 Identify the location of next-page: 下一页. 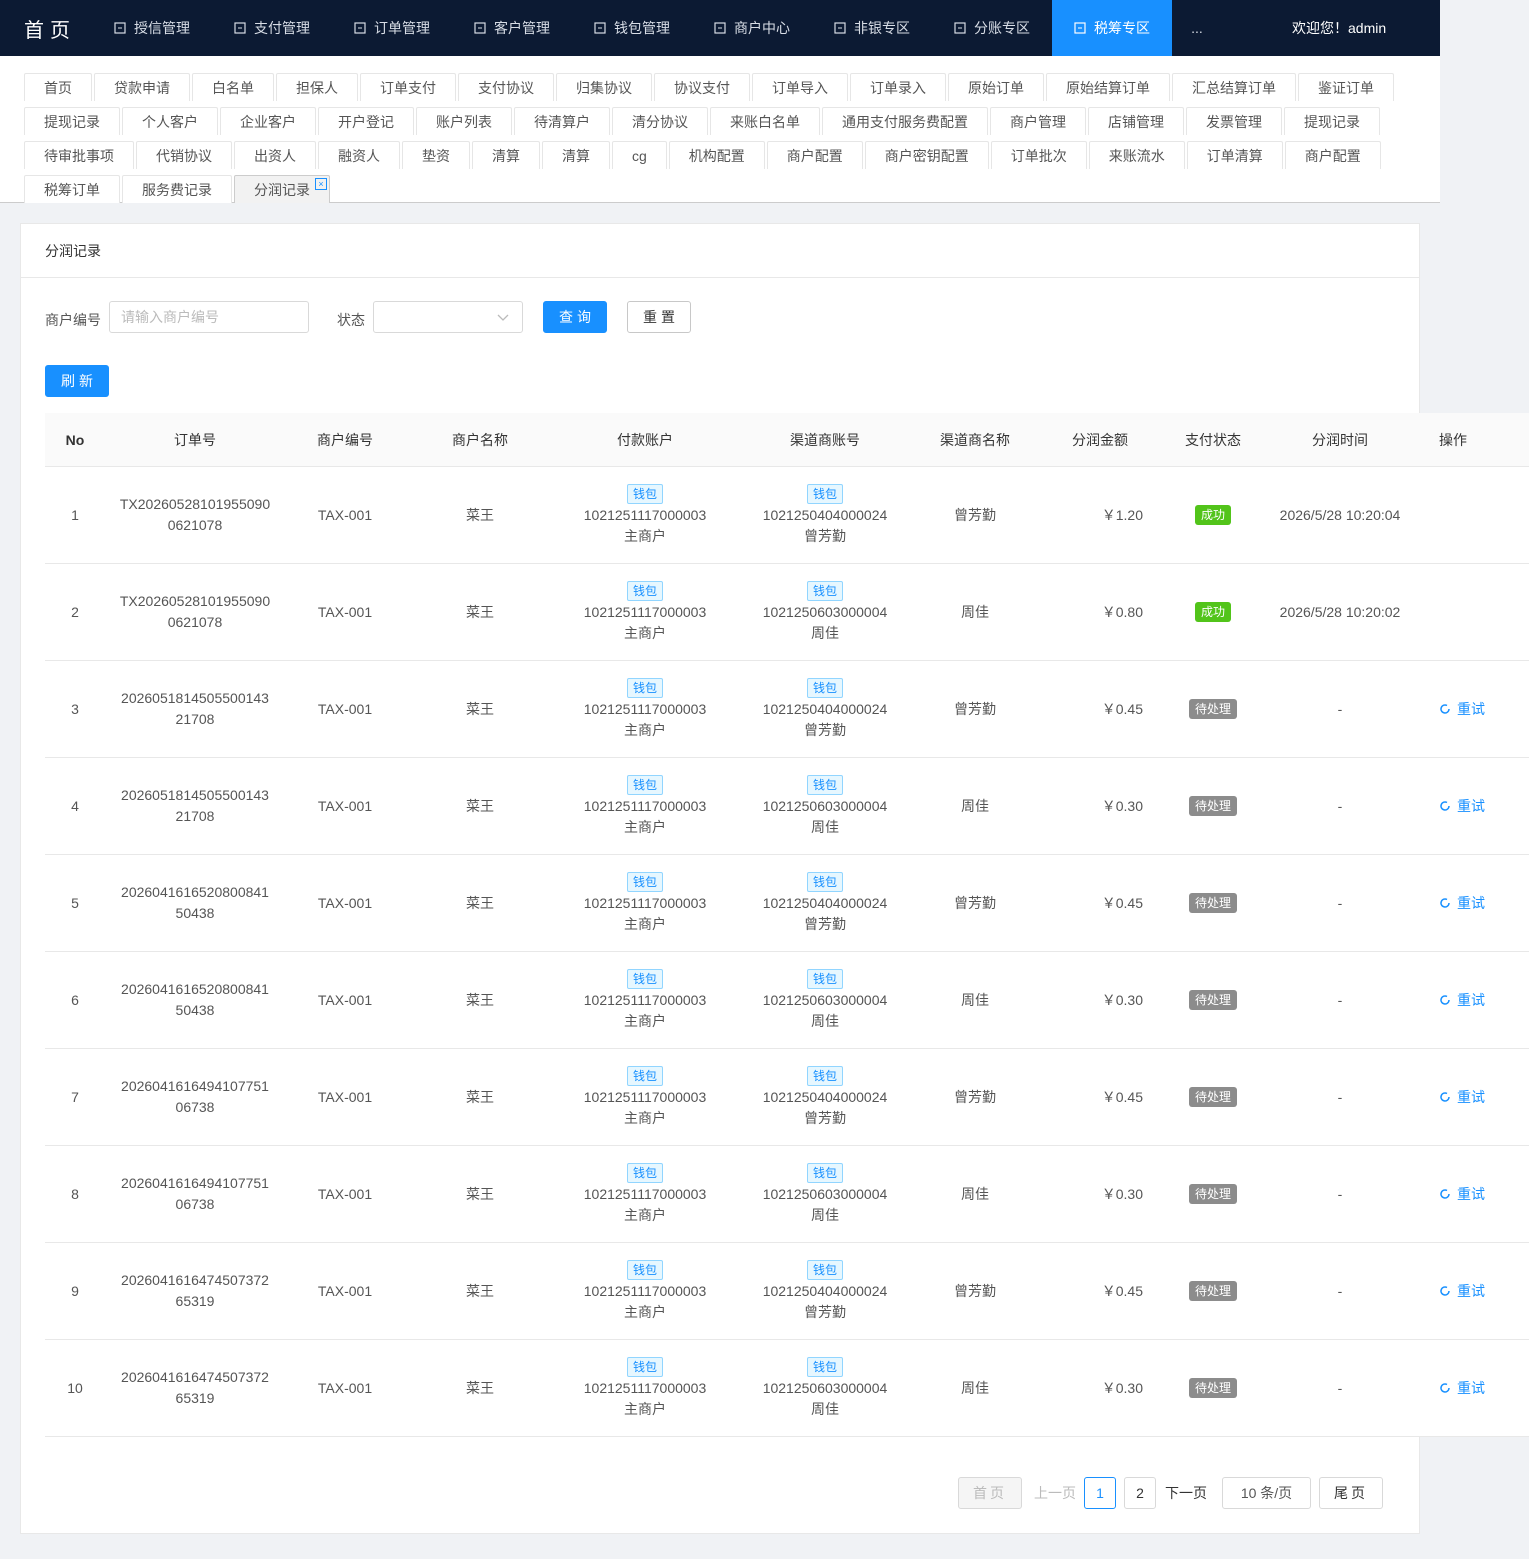
(1186, 1493).